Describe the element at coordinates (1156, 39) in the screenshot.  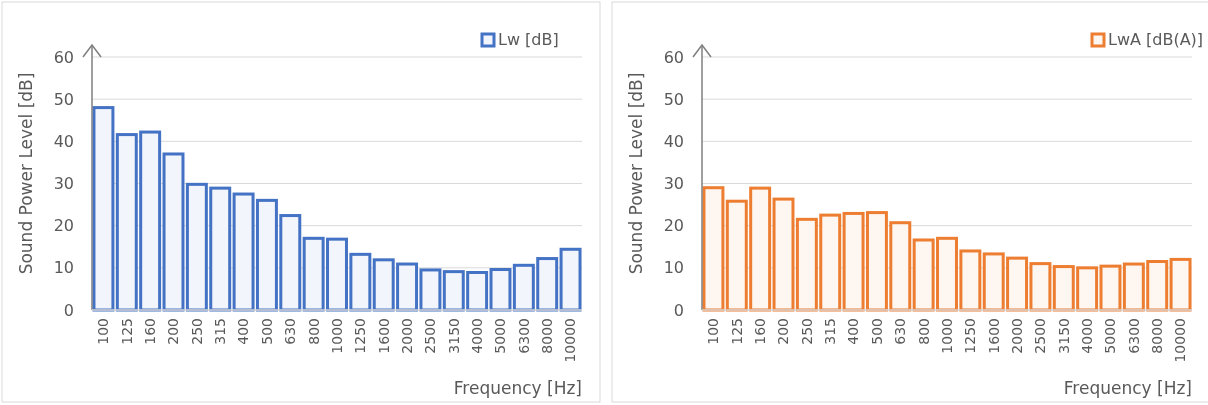
I see `legend-label: LwA [dB(A)]` at that location.